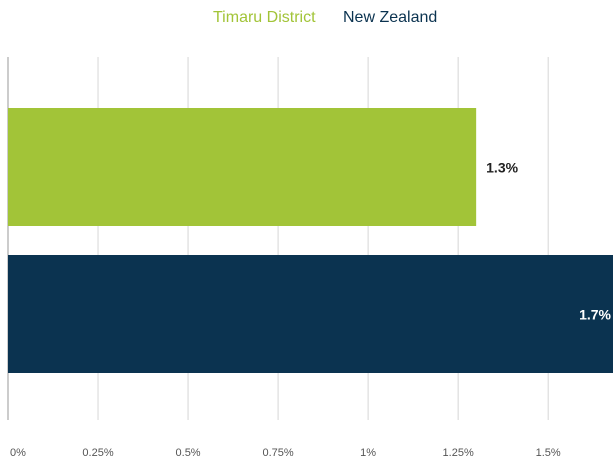  What do you see at coordinates (18, 453) in the screenshot?
I see `x-tick-label: 0%` at bounding box center [18, 453].